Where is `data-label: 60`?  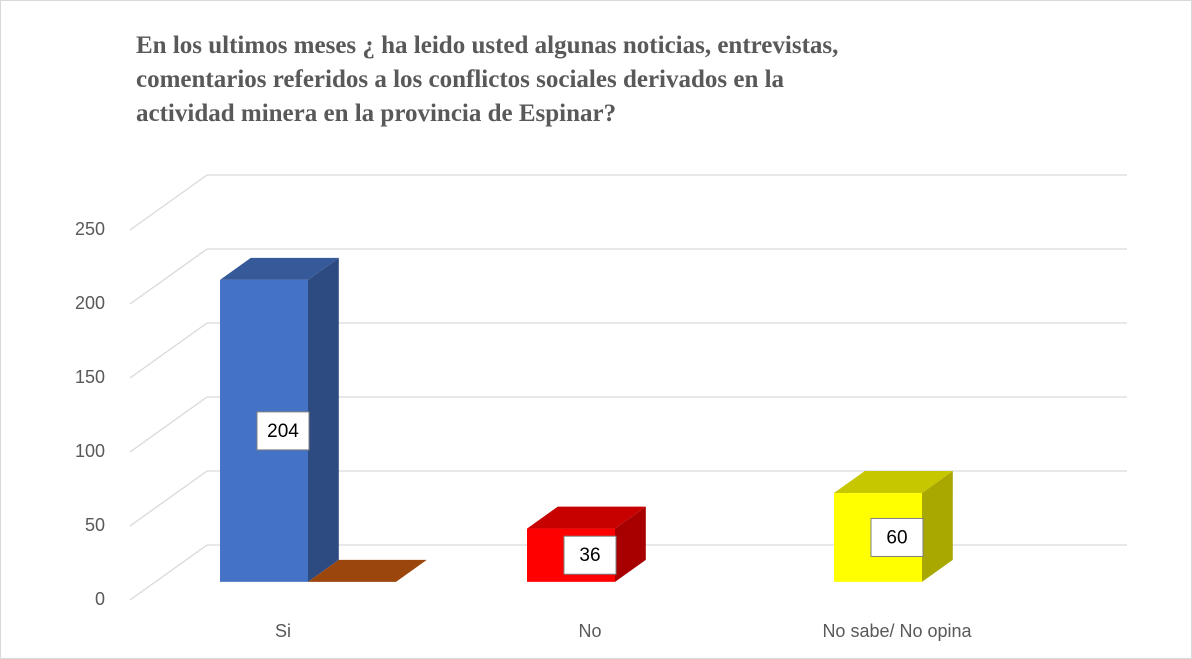 data-label: 60 is located at coordinates (897, 537).